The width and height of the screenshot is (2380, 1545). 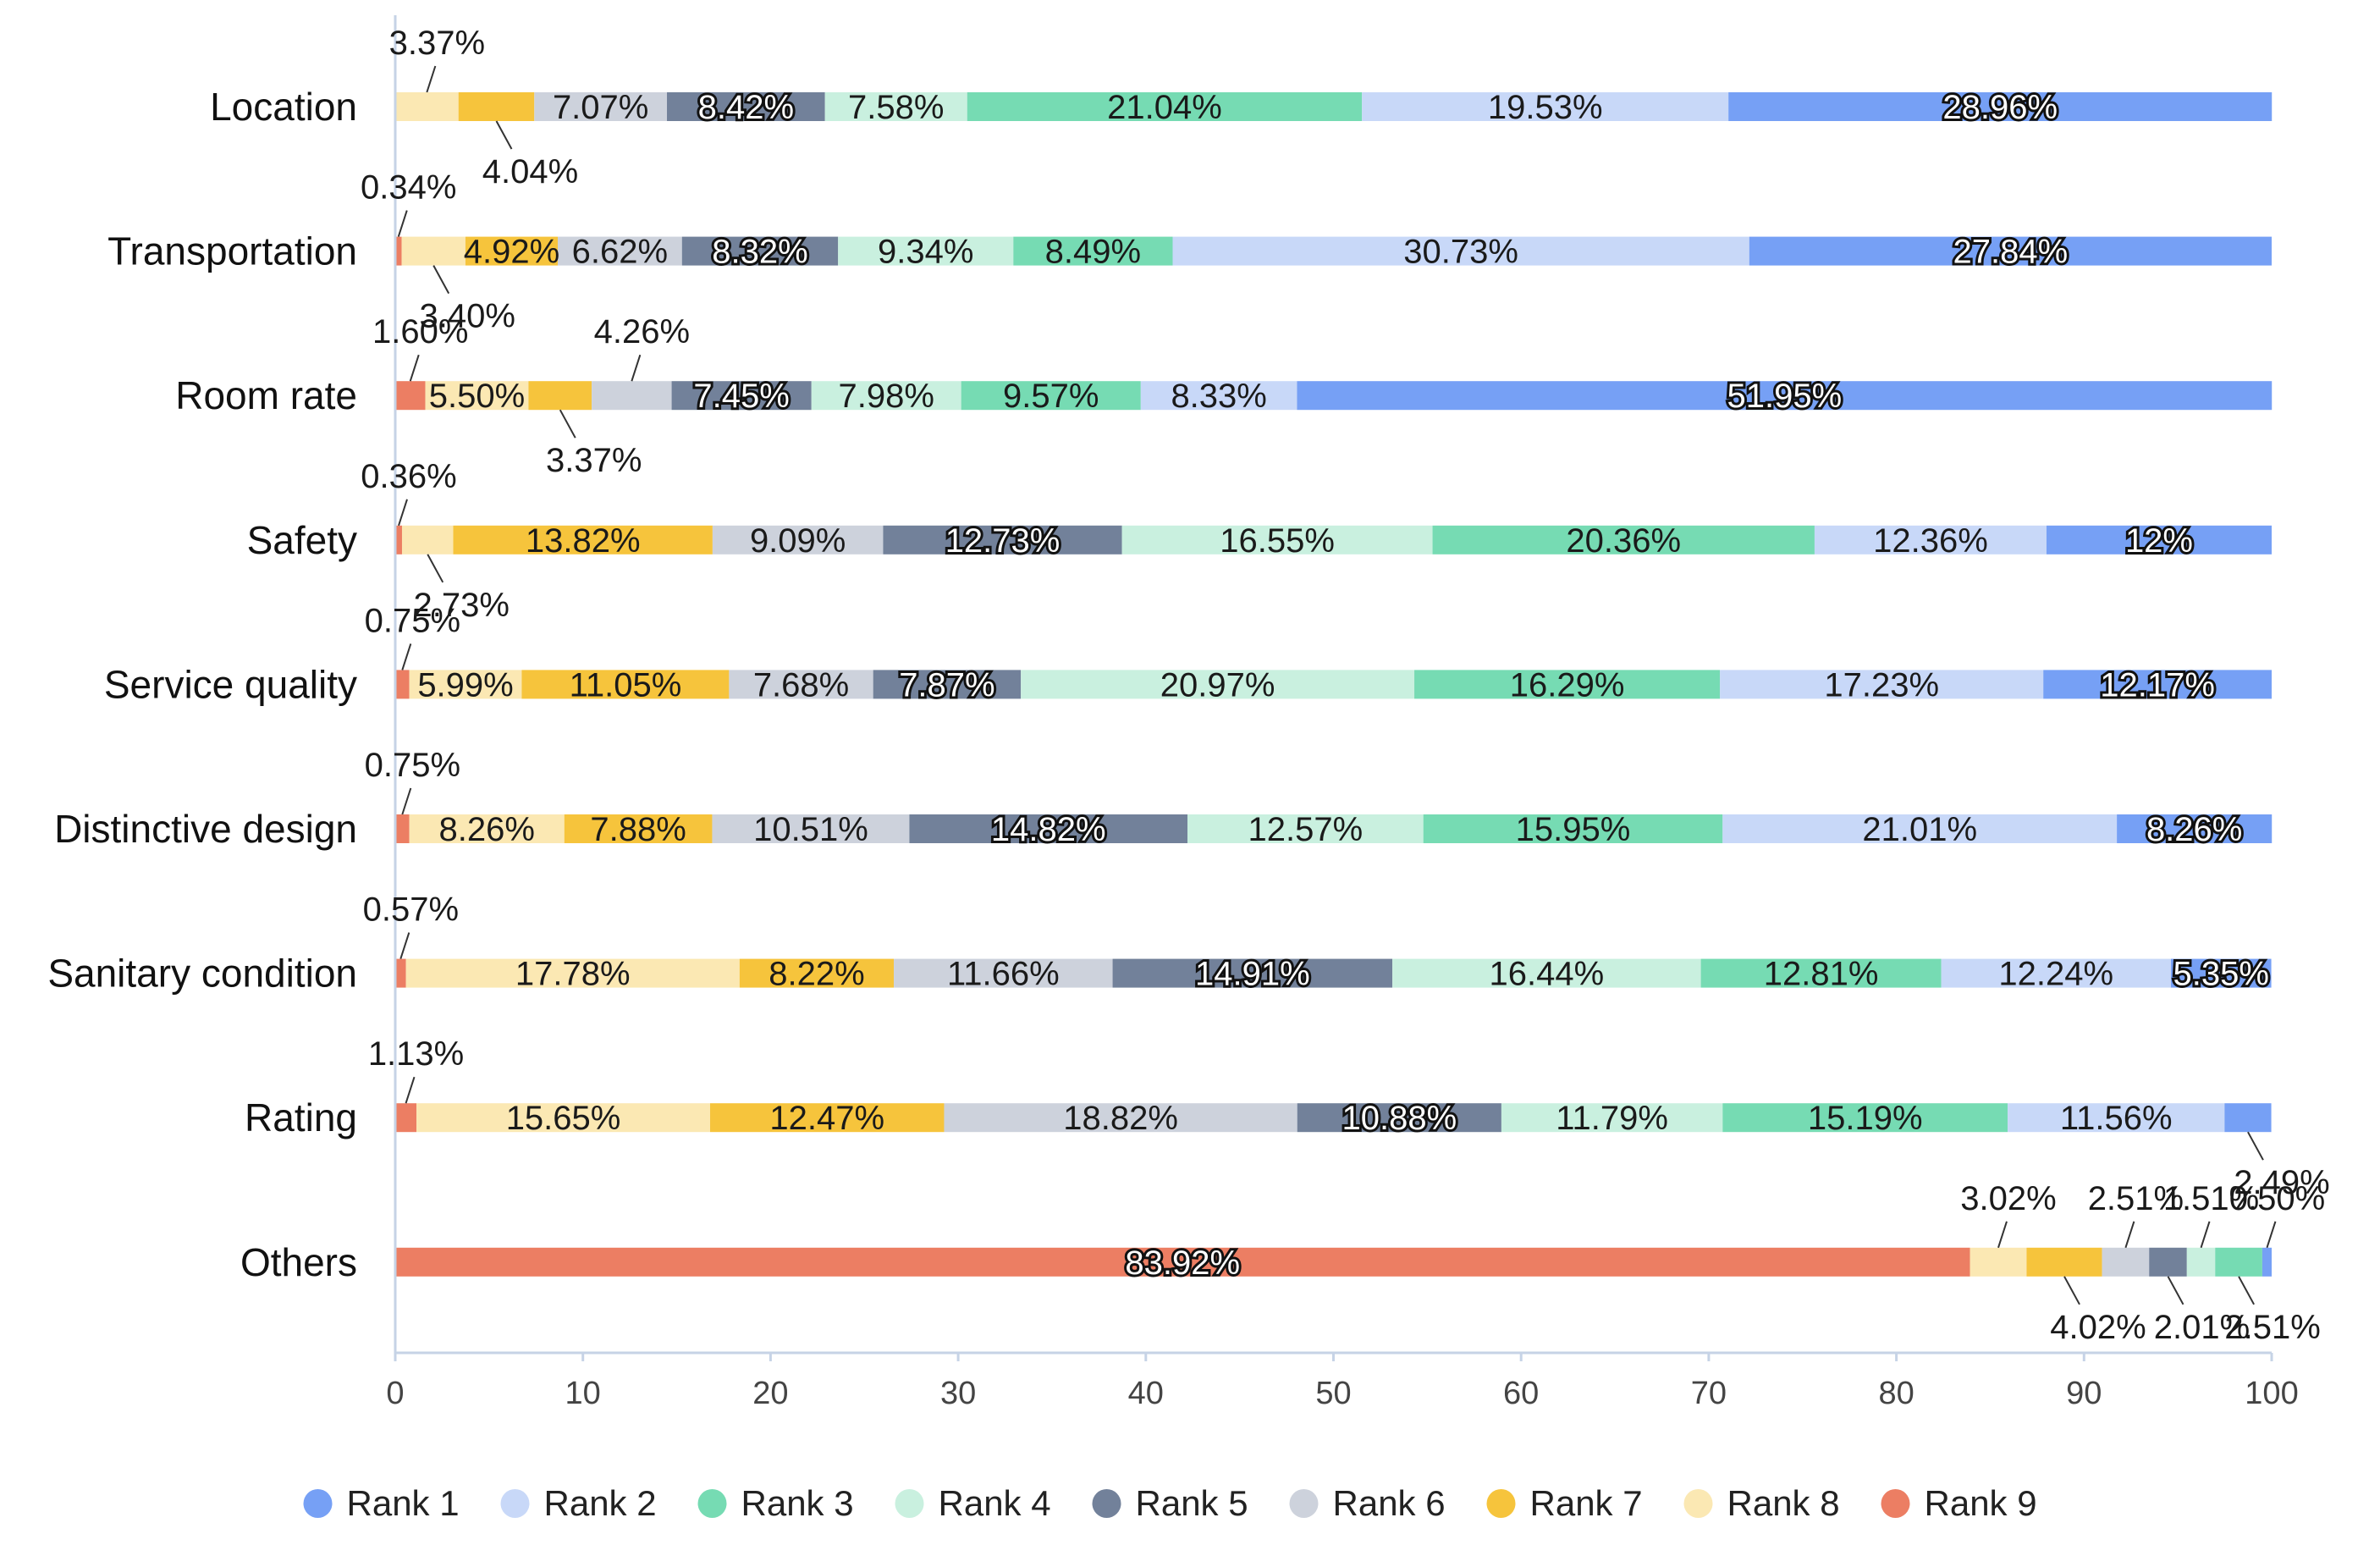 I want to click on data-label-others-rank-6: 2.51%, so click(x=2136, y=1198).